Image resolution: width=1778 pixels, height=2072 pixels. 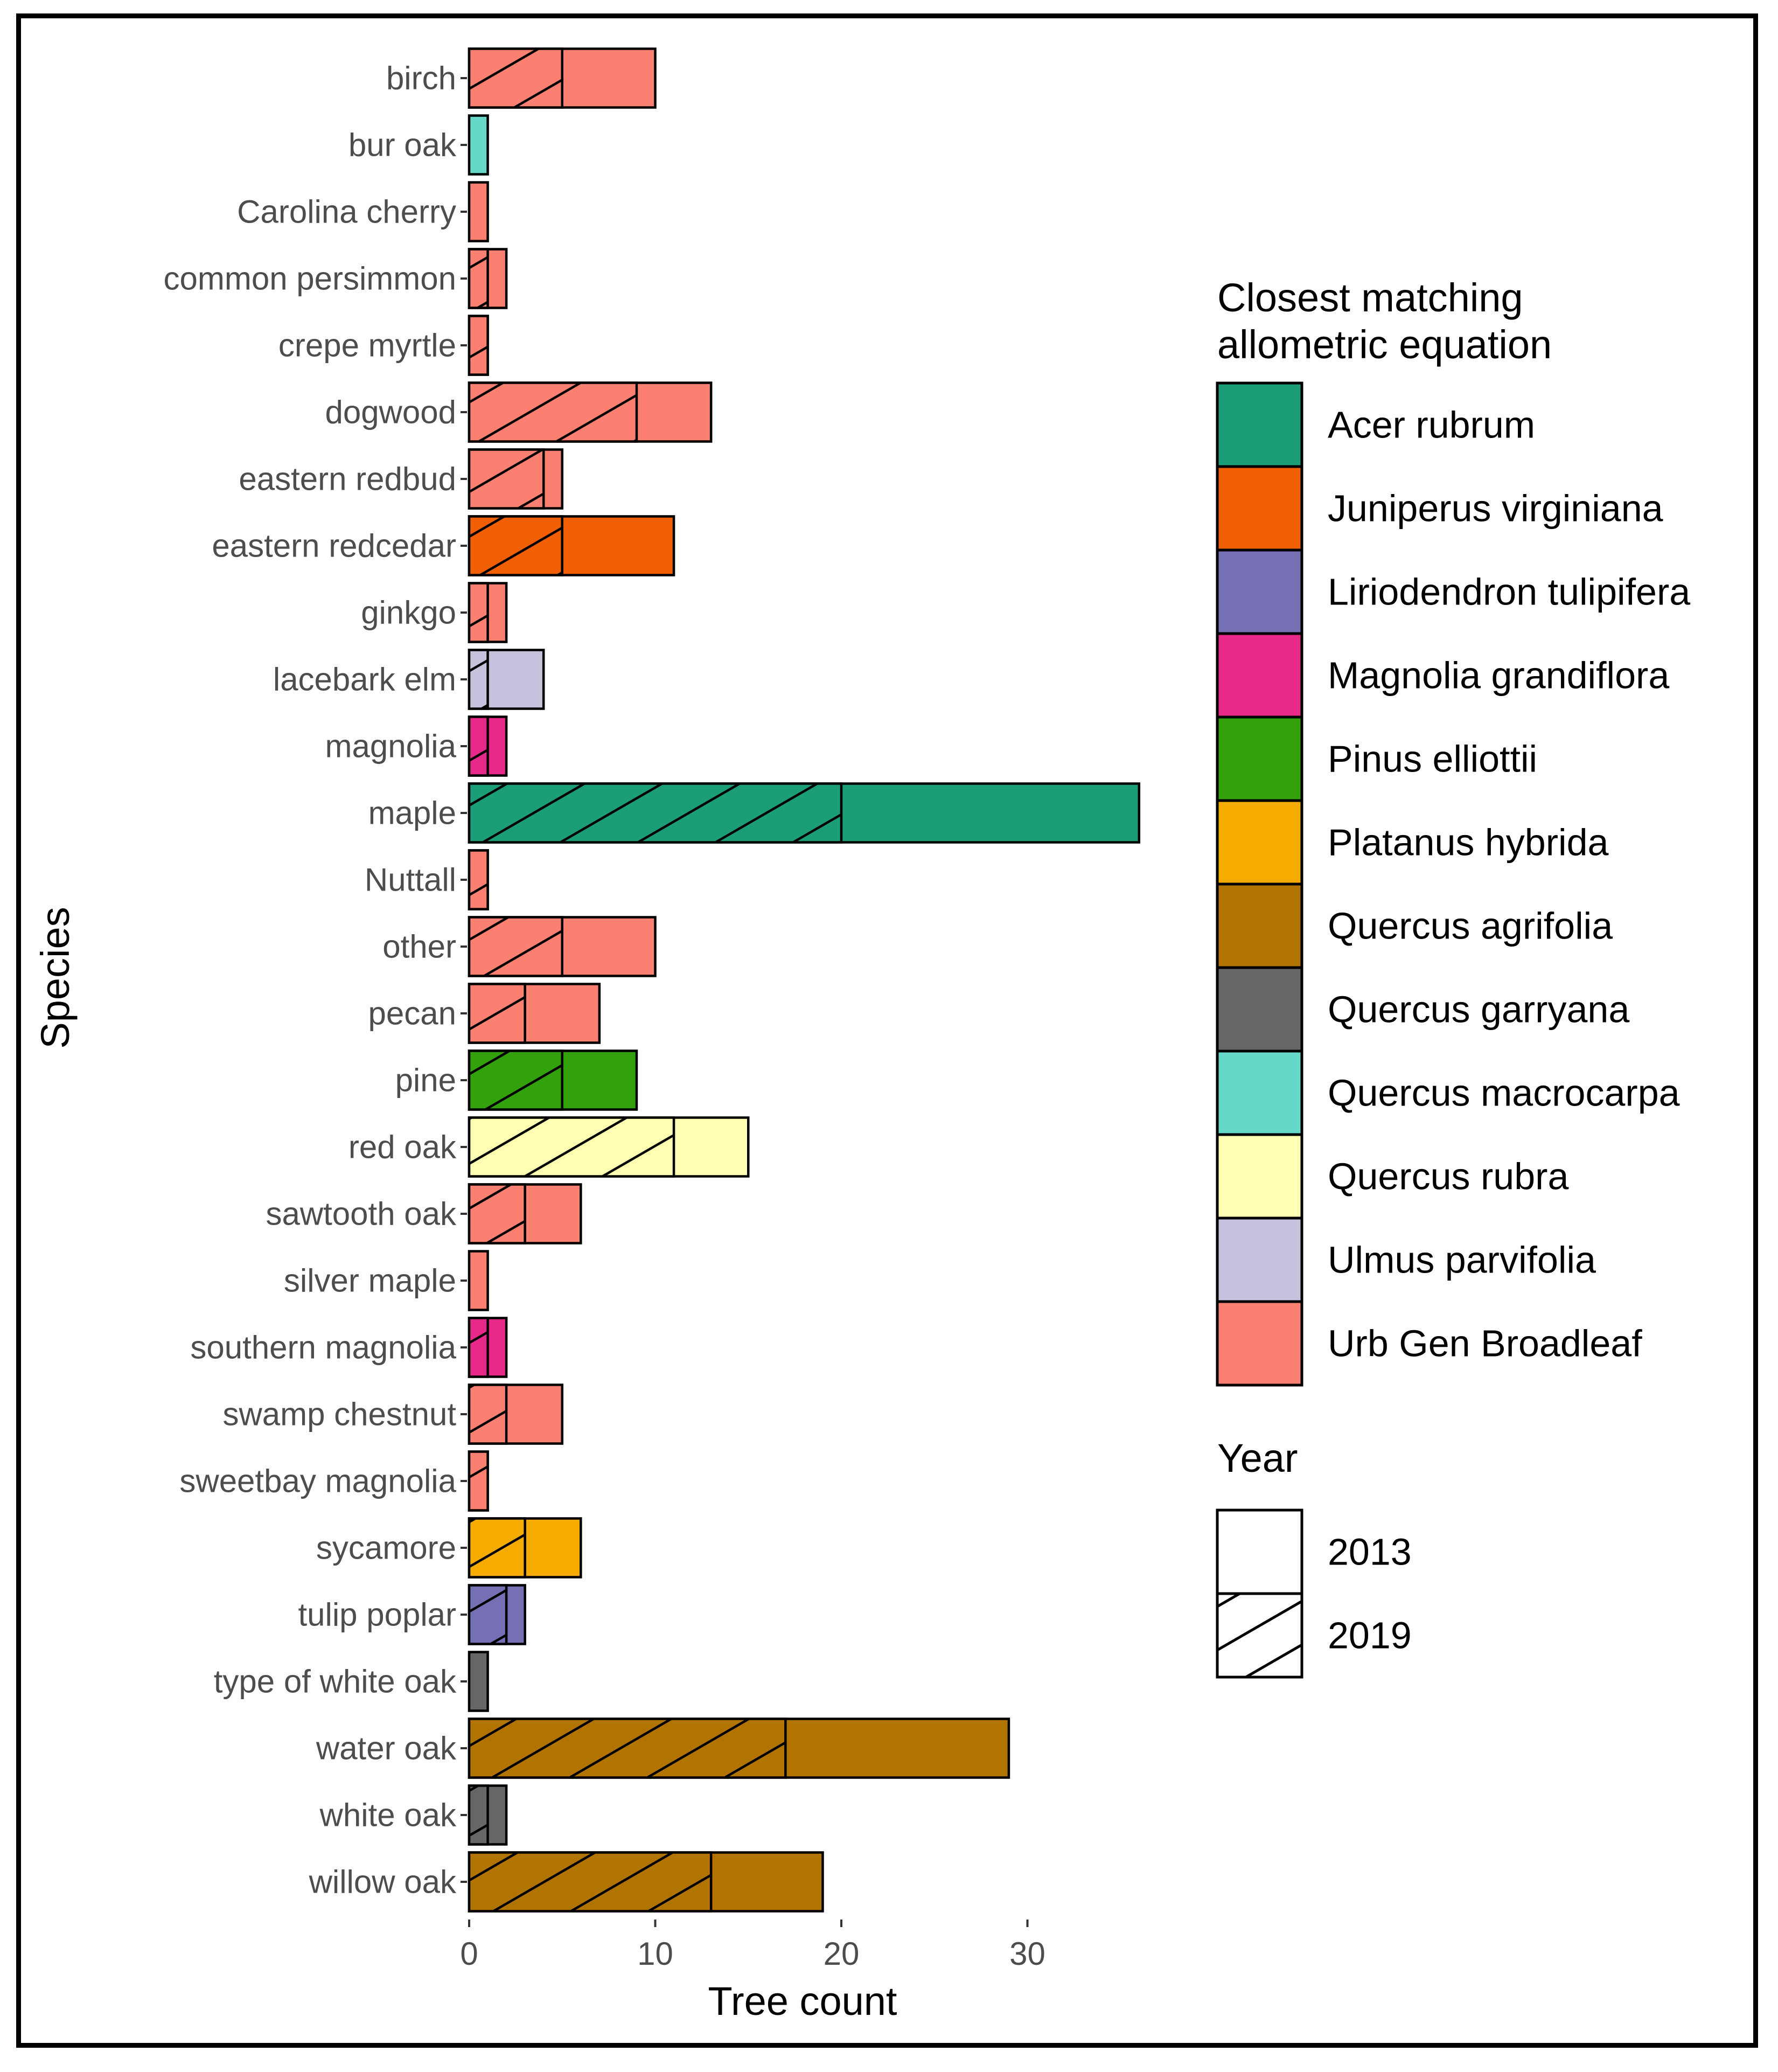 I want to click on y-tick-label-sweetbay-magnolia: sweetbay magnolia, so click(x=317, y=1481).